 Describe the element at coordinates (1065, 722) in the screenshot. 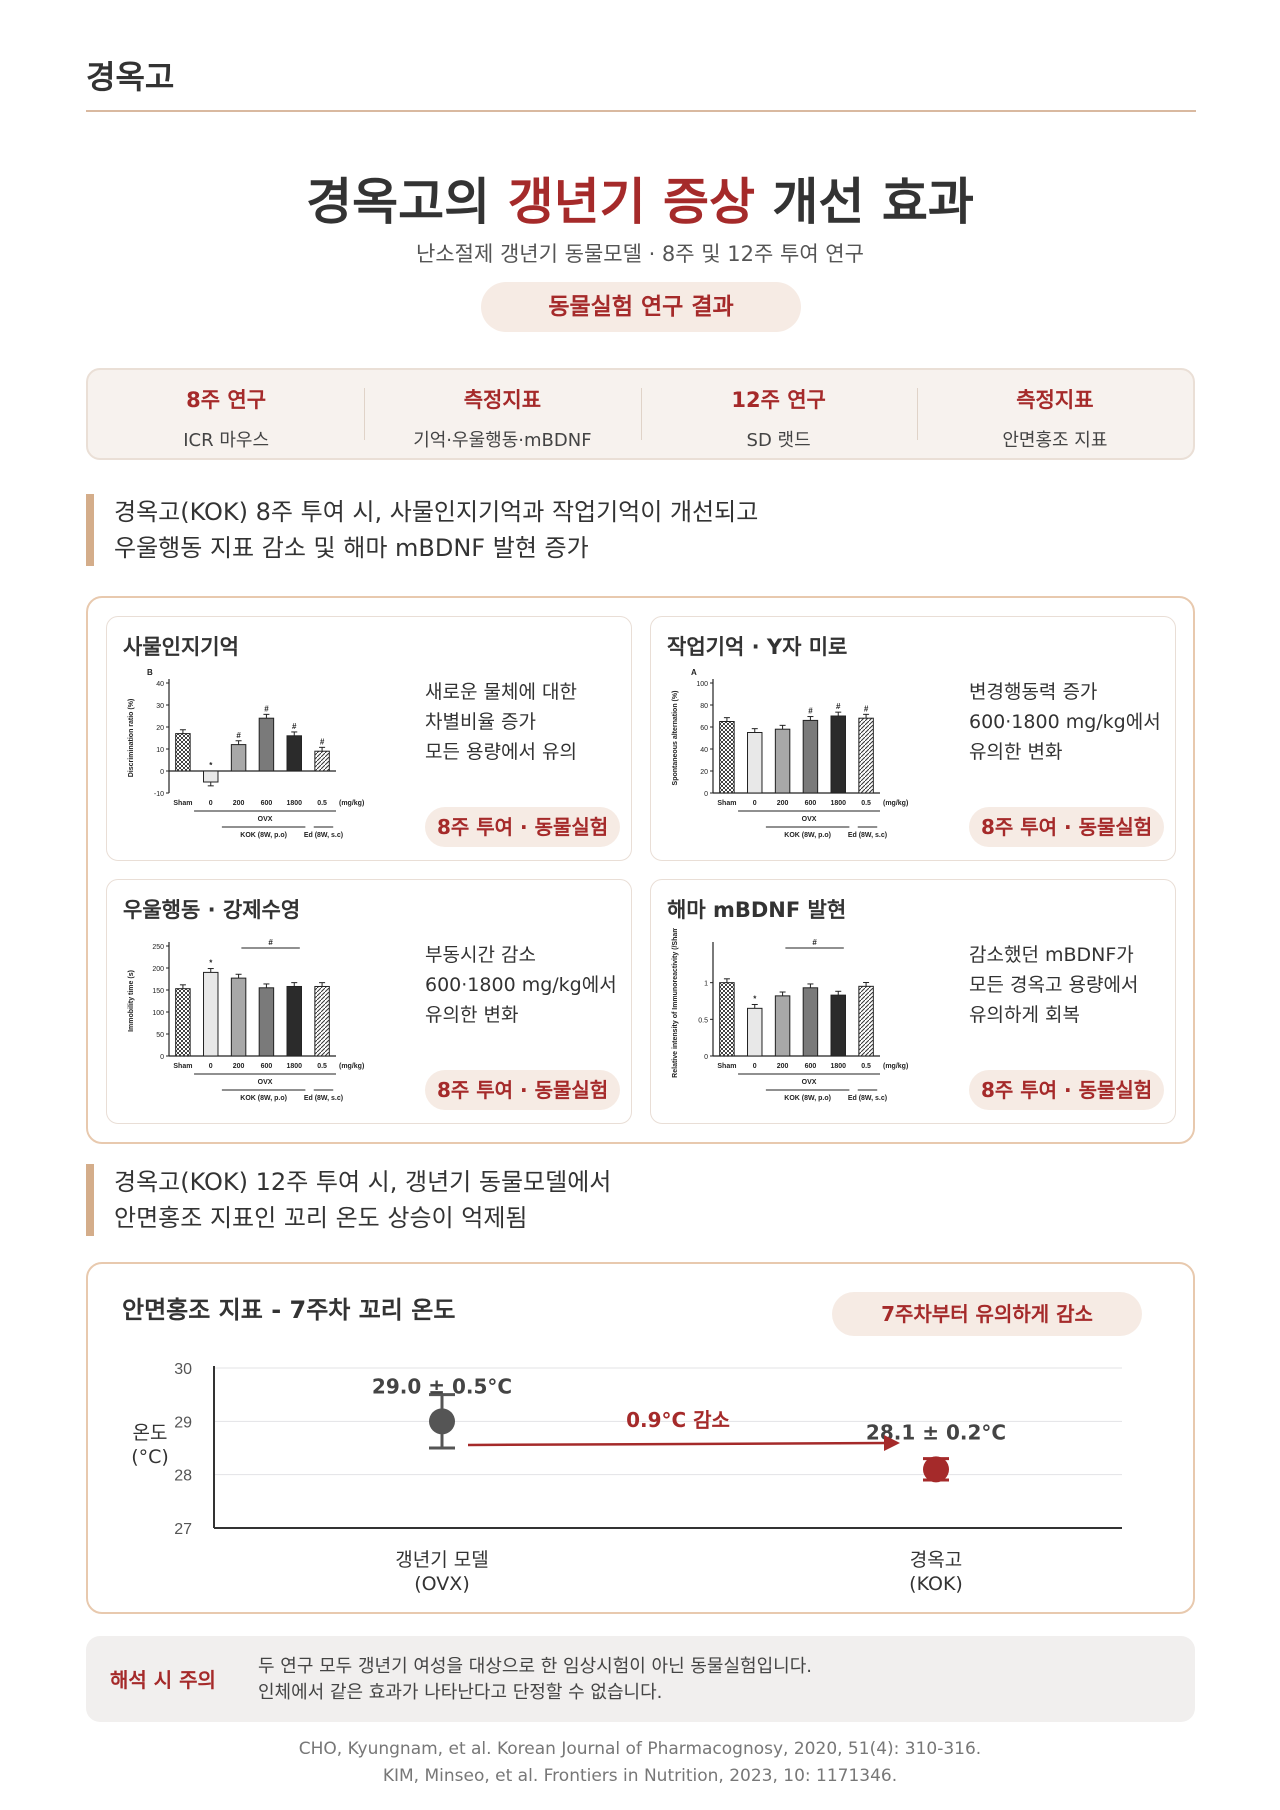

I see `card-description: 변경행동력 증가 600·1800 mg/kg에서 유의한 변화` at that location.